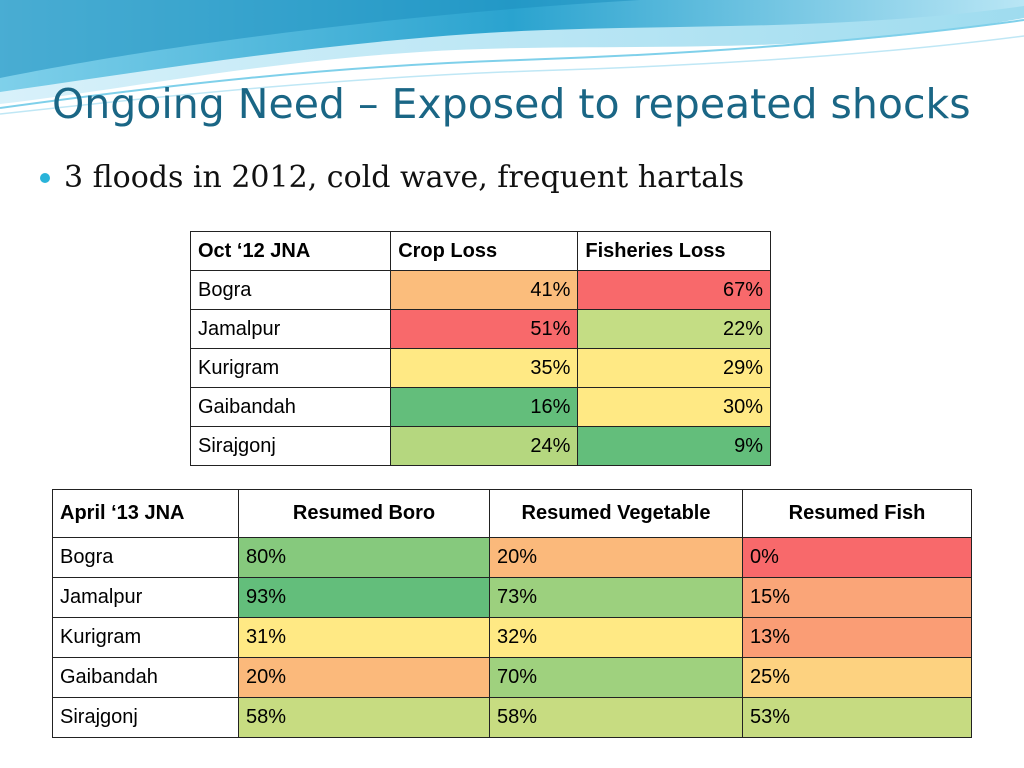  Describe the element at coordinates (364, 597) in the screenshot. I see `resumed-boro-cell: 93%` at that location.